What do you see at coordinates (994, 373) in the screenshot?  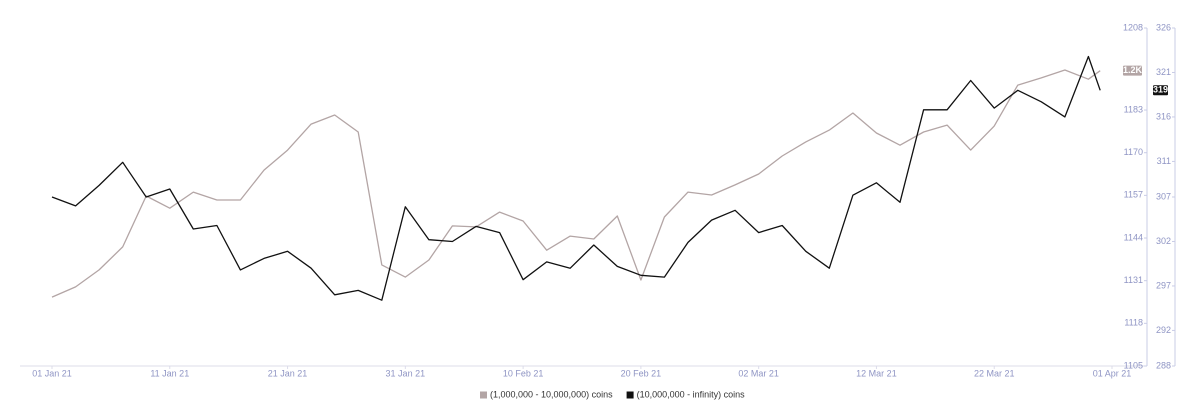 I see `x-tick-label: 22 Mar 21` at bounding box center [994, 373].